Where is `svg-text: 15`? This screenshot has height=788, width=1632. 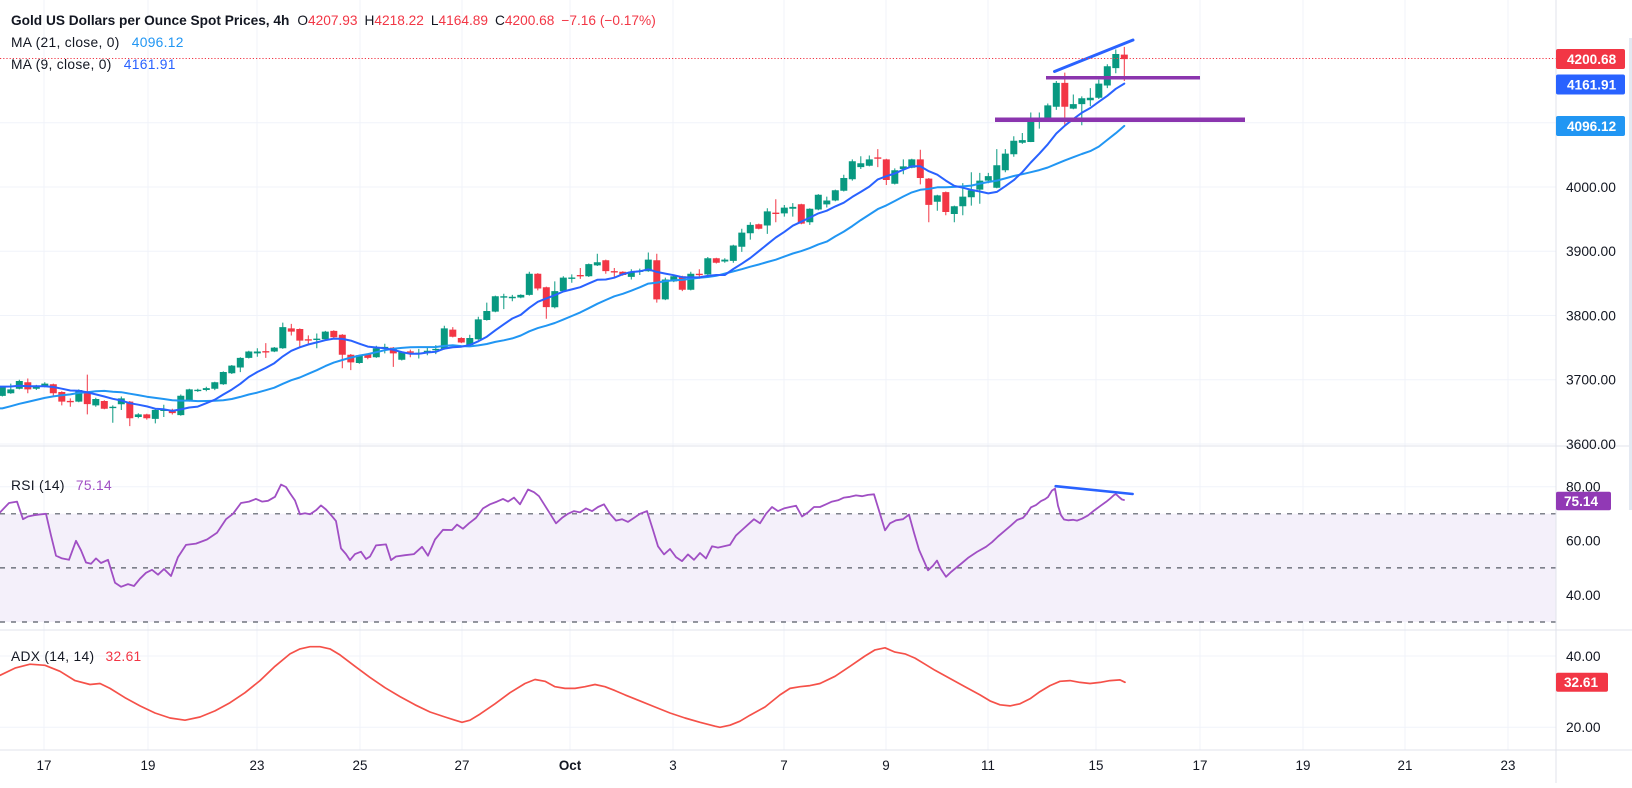
svg-text: 15 is located at coordinates (1096, 765).